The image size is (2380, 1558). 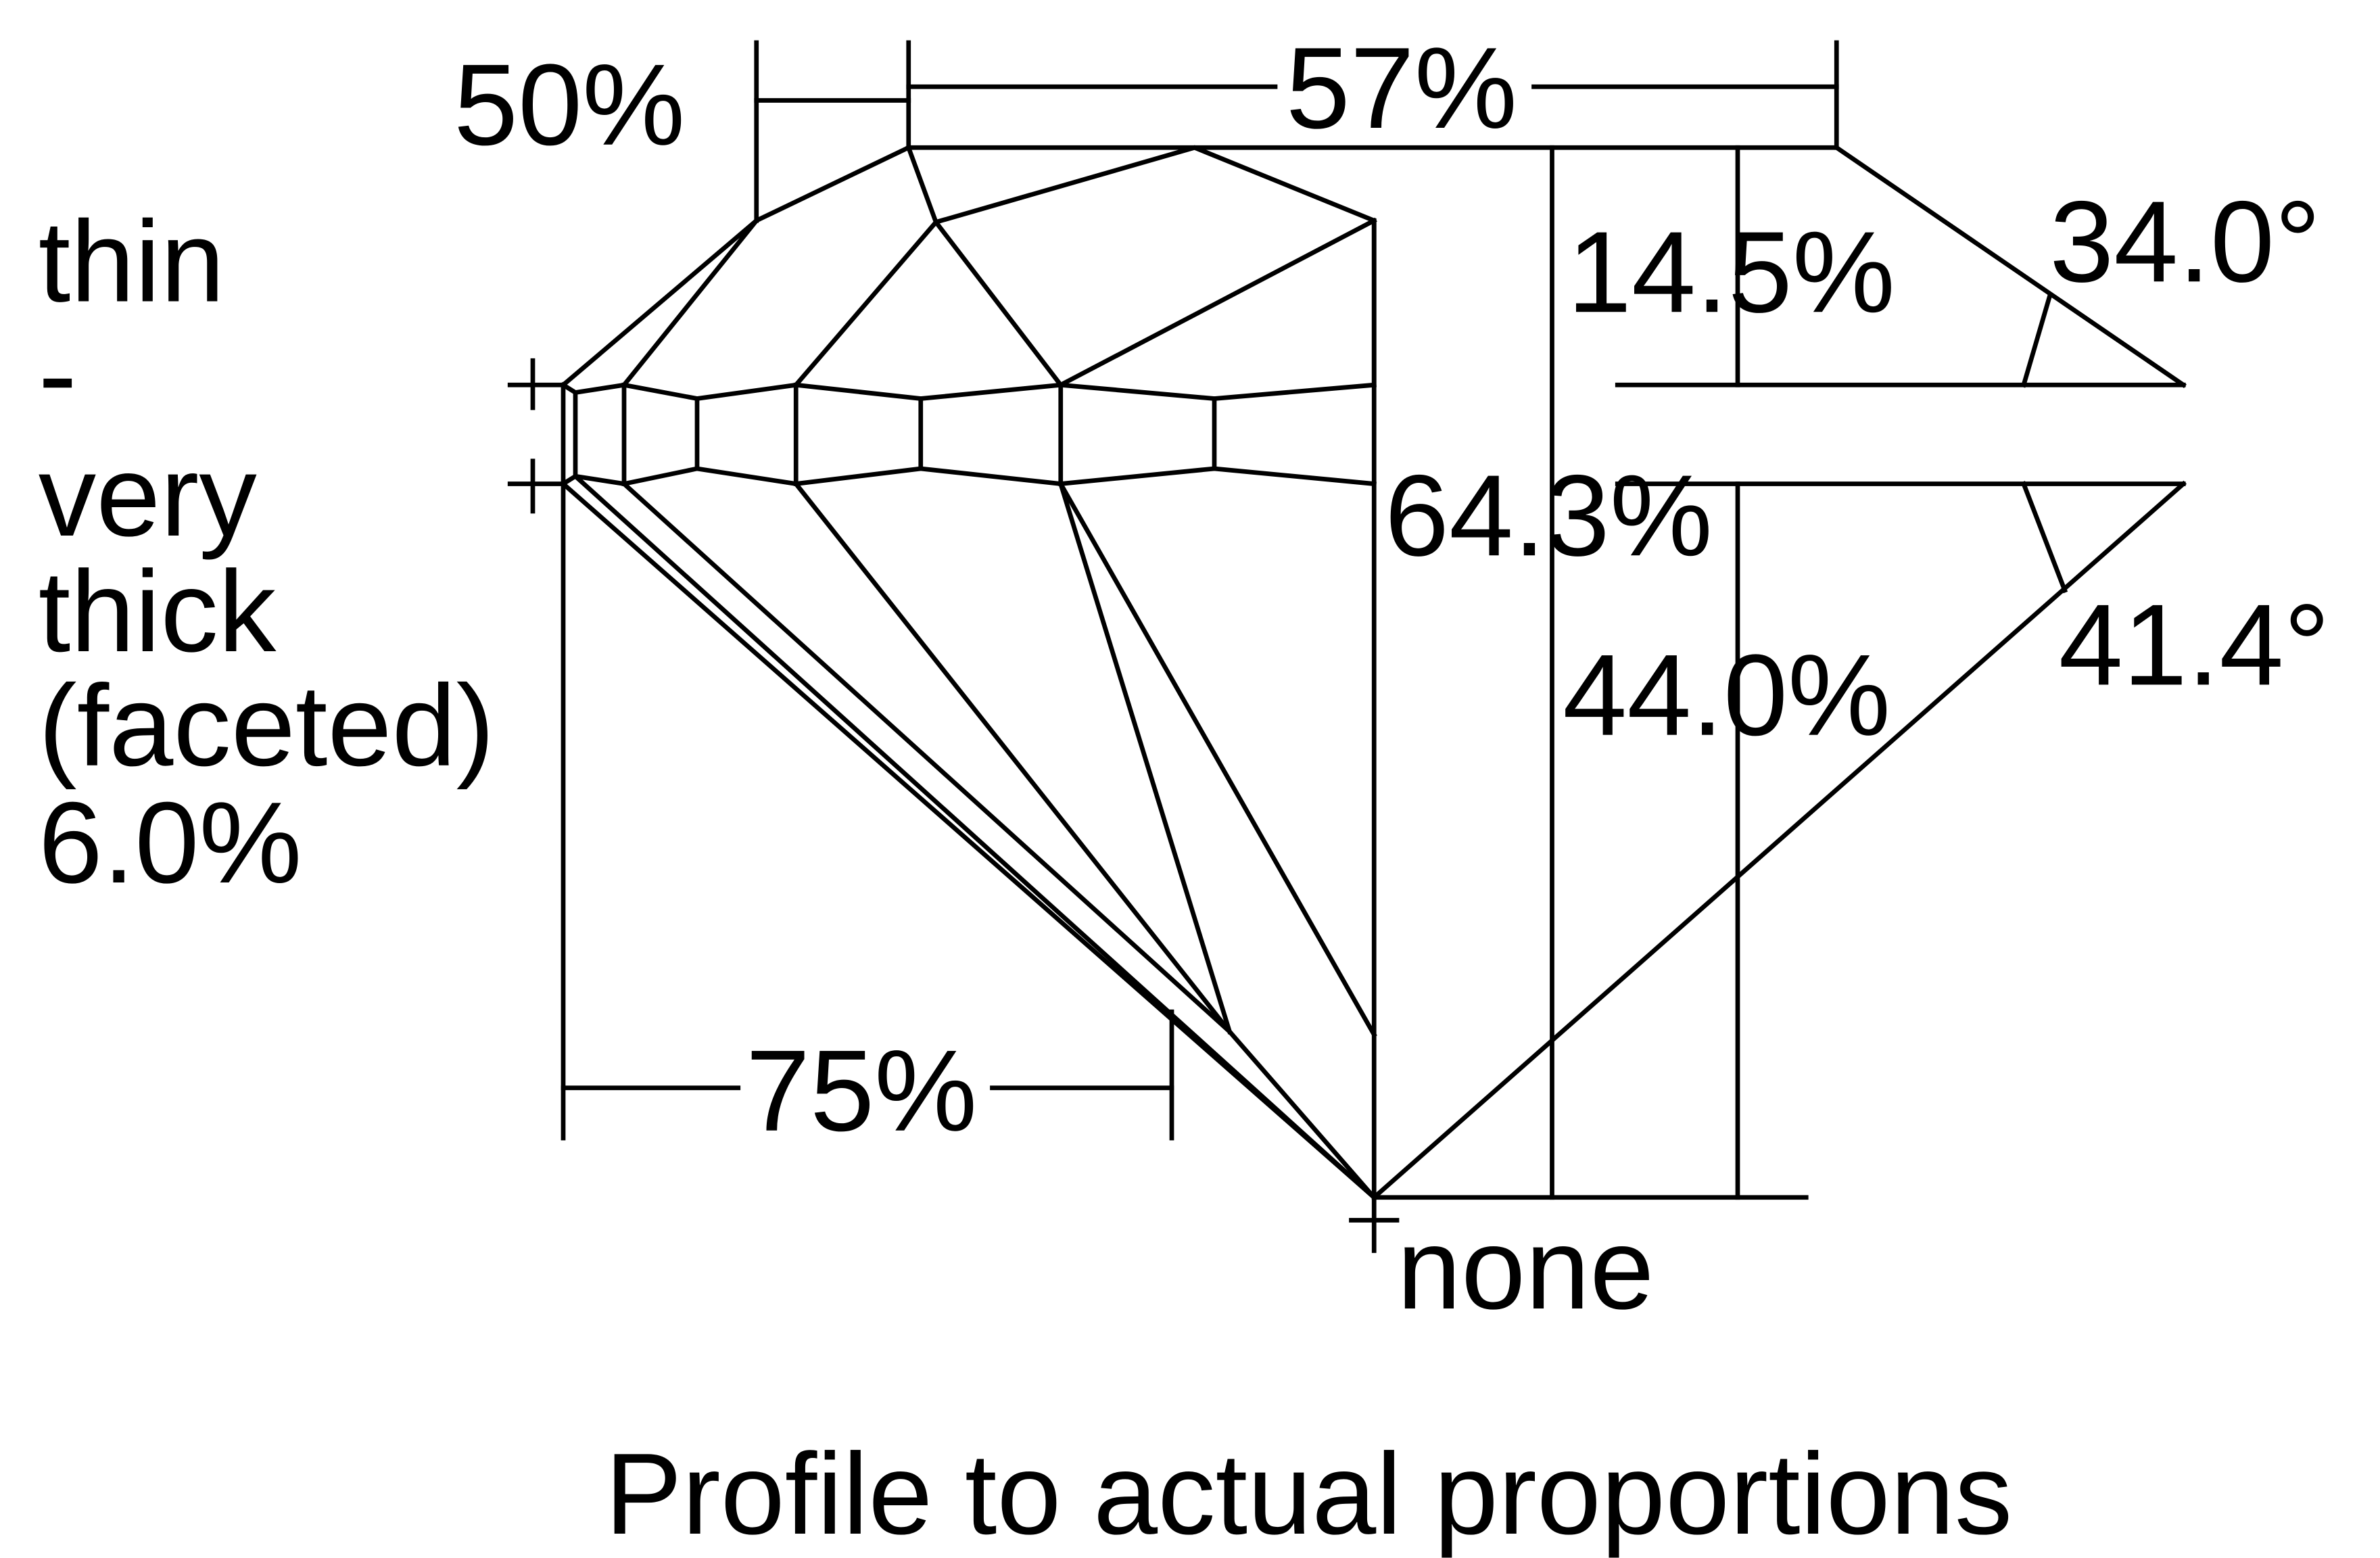 I want to click on label: 34.0°, so click(x=2184, y=241).